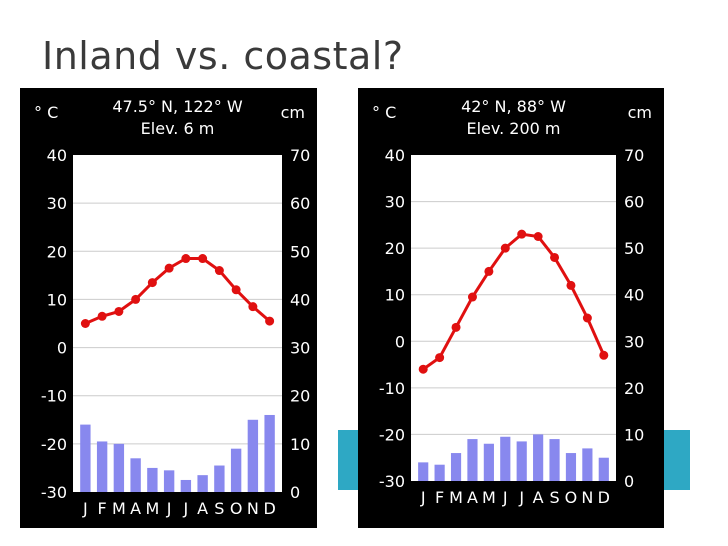  I want to click on temp-tick-label: 0, so click(62, 348).